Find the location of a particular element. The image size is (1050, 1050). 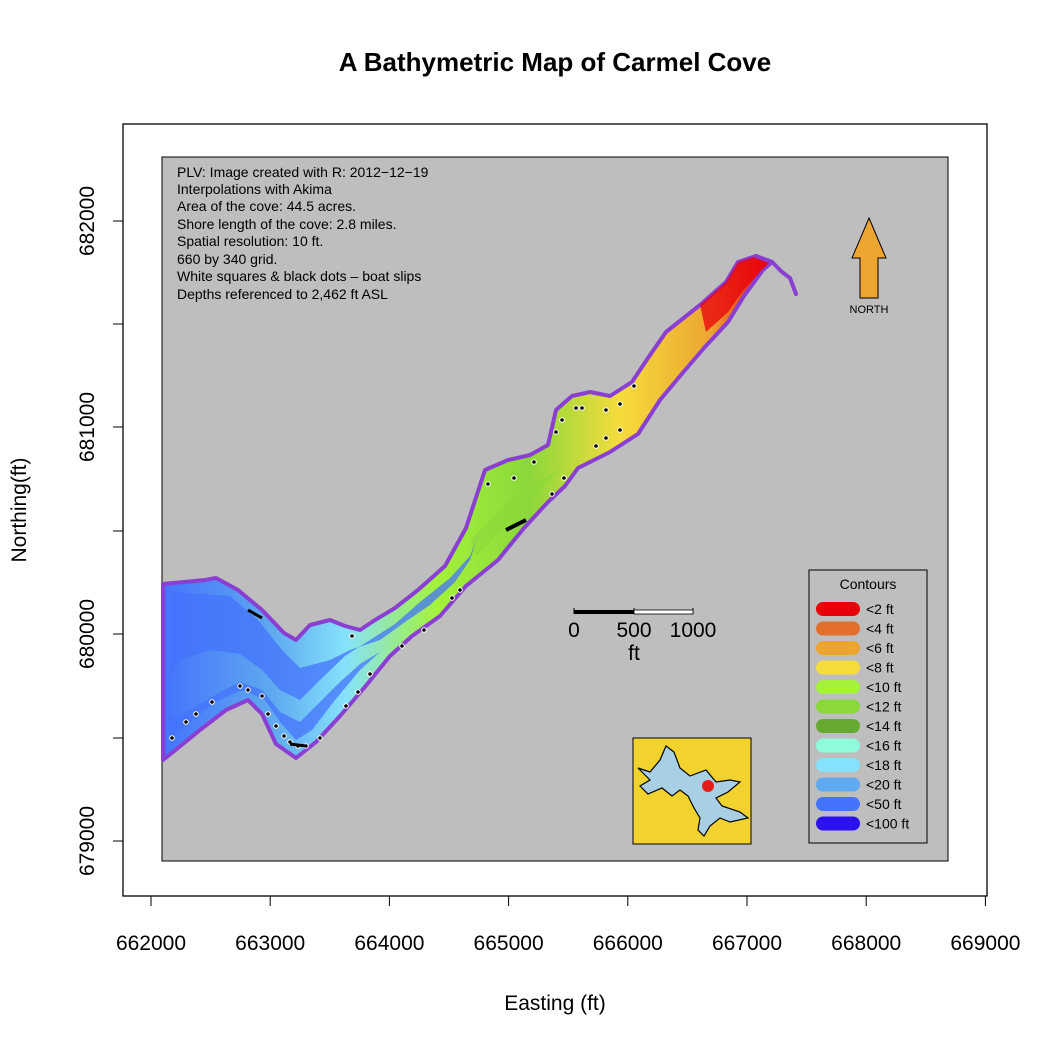

x-tick-label: 668000 is located at coordinates (866, 943).